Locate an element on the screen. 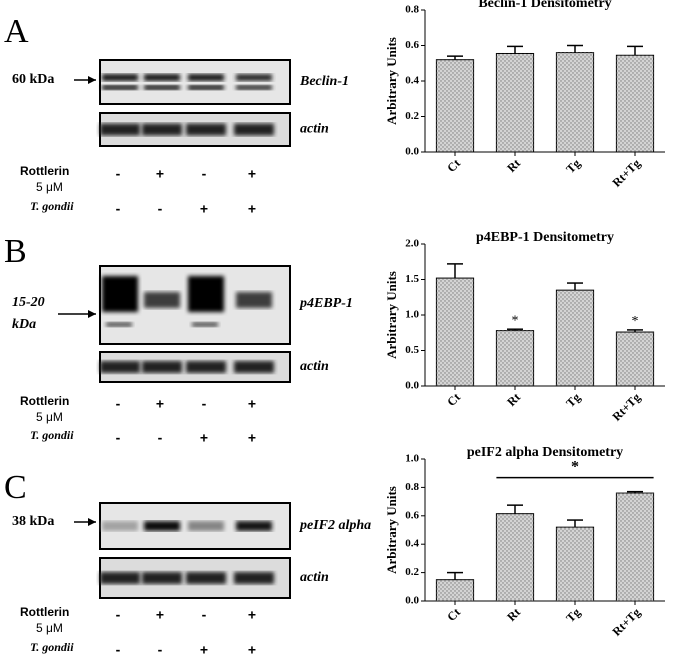 This screenshot has width=675, height=664. y-tick-label: 2.0 is located at coordinates (412, 244).